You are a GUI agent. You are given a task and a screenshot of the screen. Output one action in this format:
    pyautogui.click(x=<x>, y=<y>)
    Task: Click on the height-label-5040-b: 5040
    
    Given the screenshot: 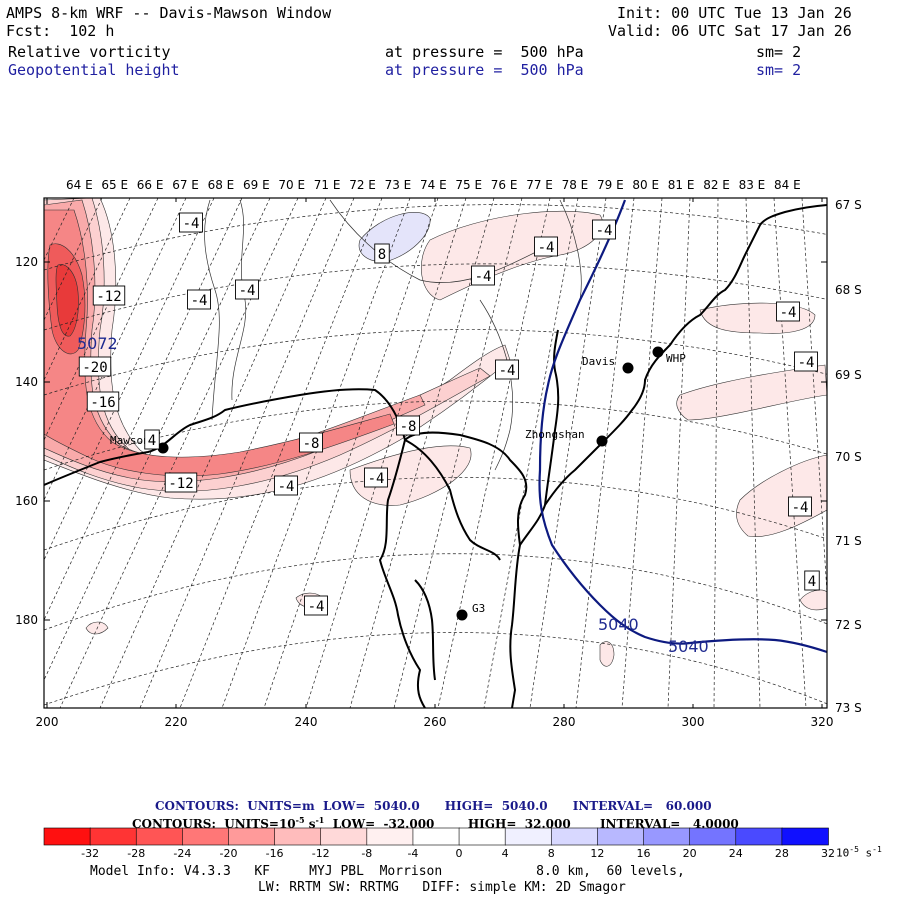 What is the action you would take?
    pyautogui.click(x=688, y=646)
    